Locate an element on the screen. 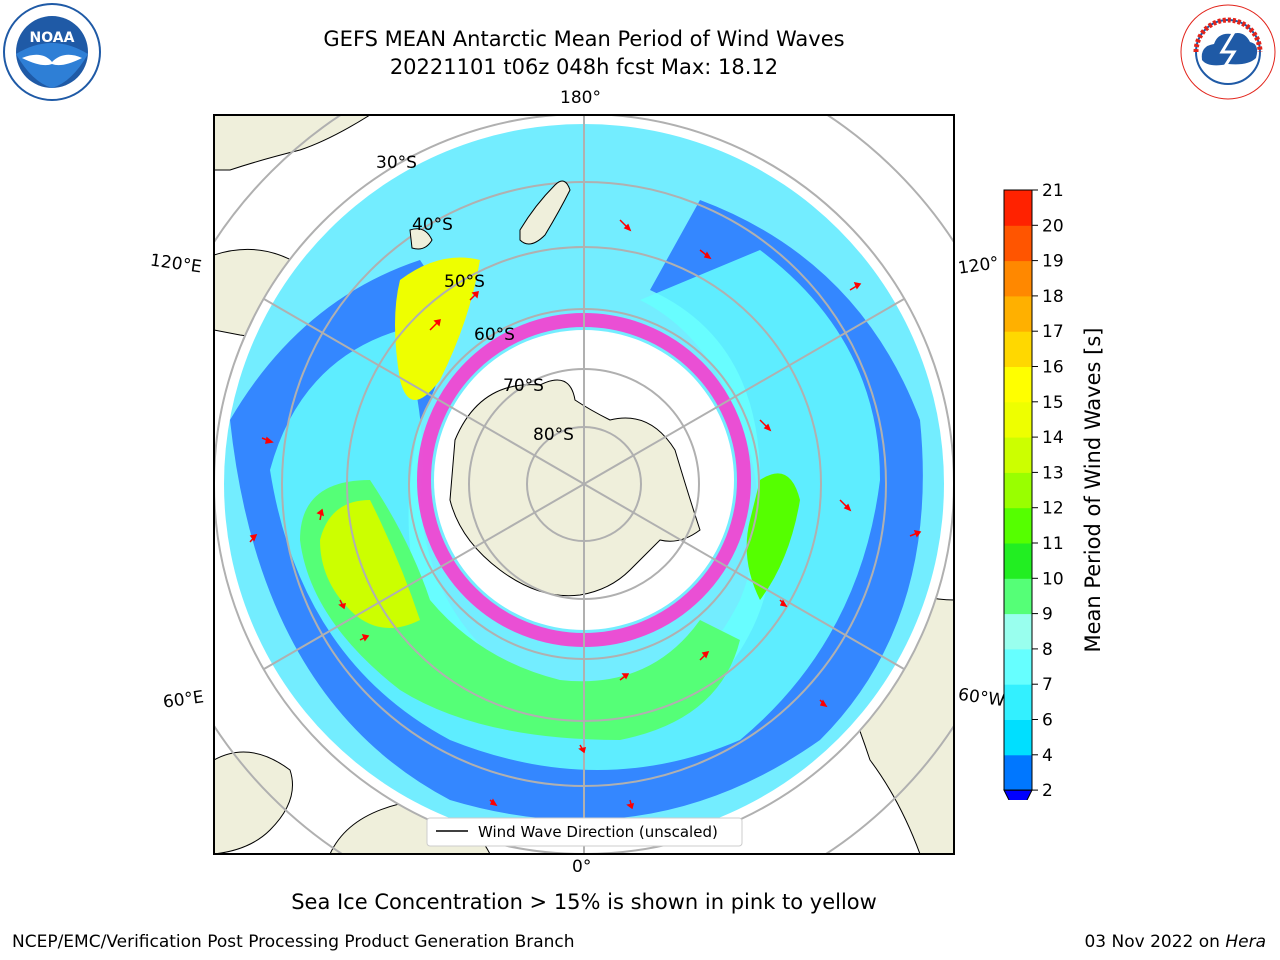  colorbar-tick-label: 8 is located at coordinates (1047, 650).